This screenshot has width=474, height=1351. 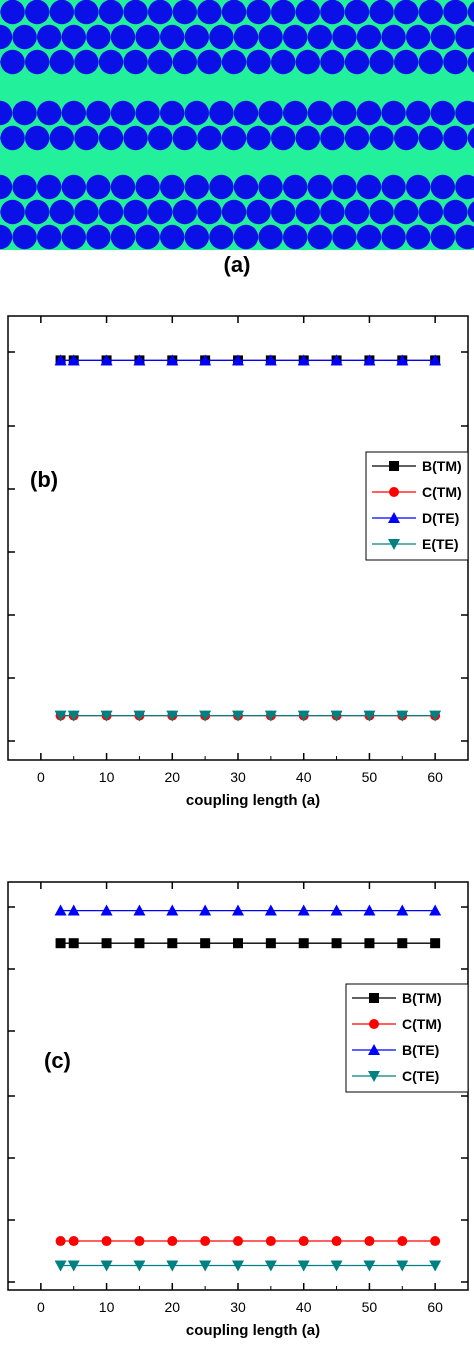 I want to click on series-D(TE), so click(x=248, y=360).